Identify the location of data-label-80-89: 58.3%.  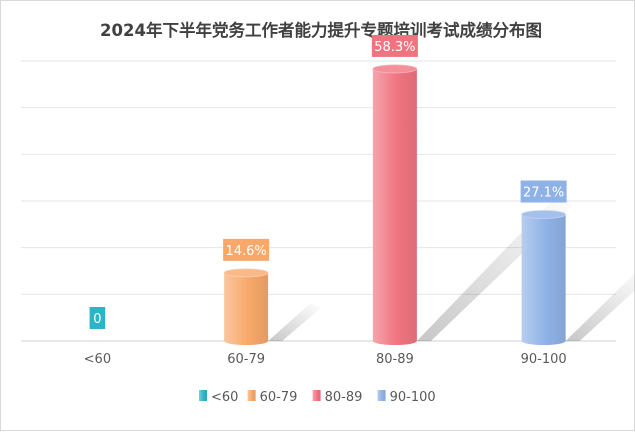
(394, 45).